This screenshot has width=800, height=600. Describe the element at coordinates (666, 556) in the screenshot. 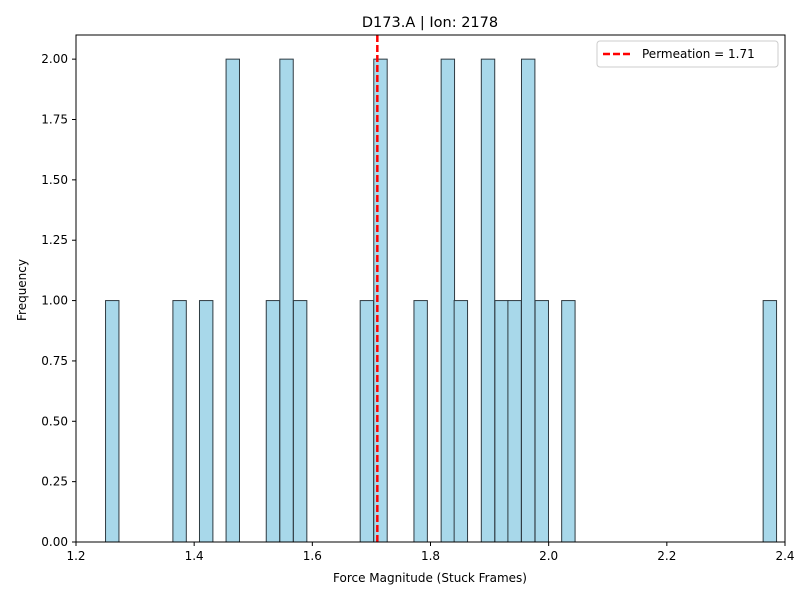

I see `x-tick-label: 2.2` at that location.